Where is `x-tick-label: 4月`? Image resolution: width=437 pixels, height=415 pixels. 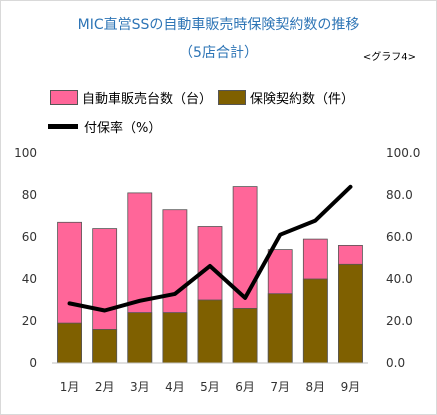
x-tick-label: 4月 is located at coordinates (175, 387).